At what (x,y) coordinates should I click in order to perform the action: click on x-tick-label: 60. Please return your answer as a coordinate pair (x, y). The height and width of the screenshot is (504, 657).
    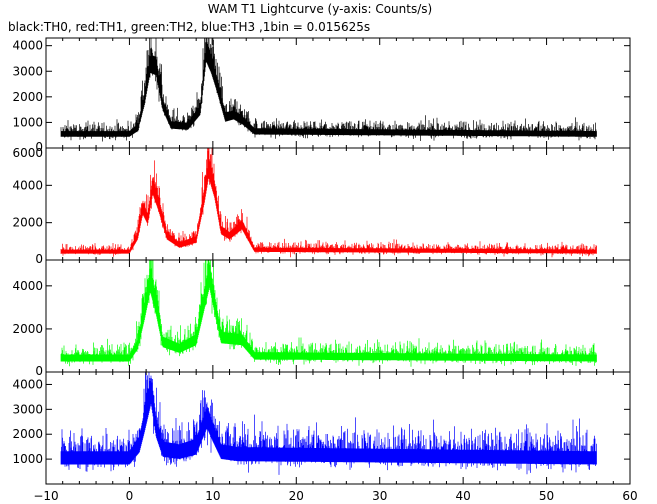
    Looking at the image, I should click on (629, 496).